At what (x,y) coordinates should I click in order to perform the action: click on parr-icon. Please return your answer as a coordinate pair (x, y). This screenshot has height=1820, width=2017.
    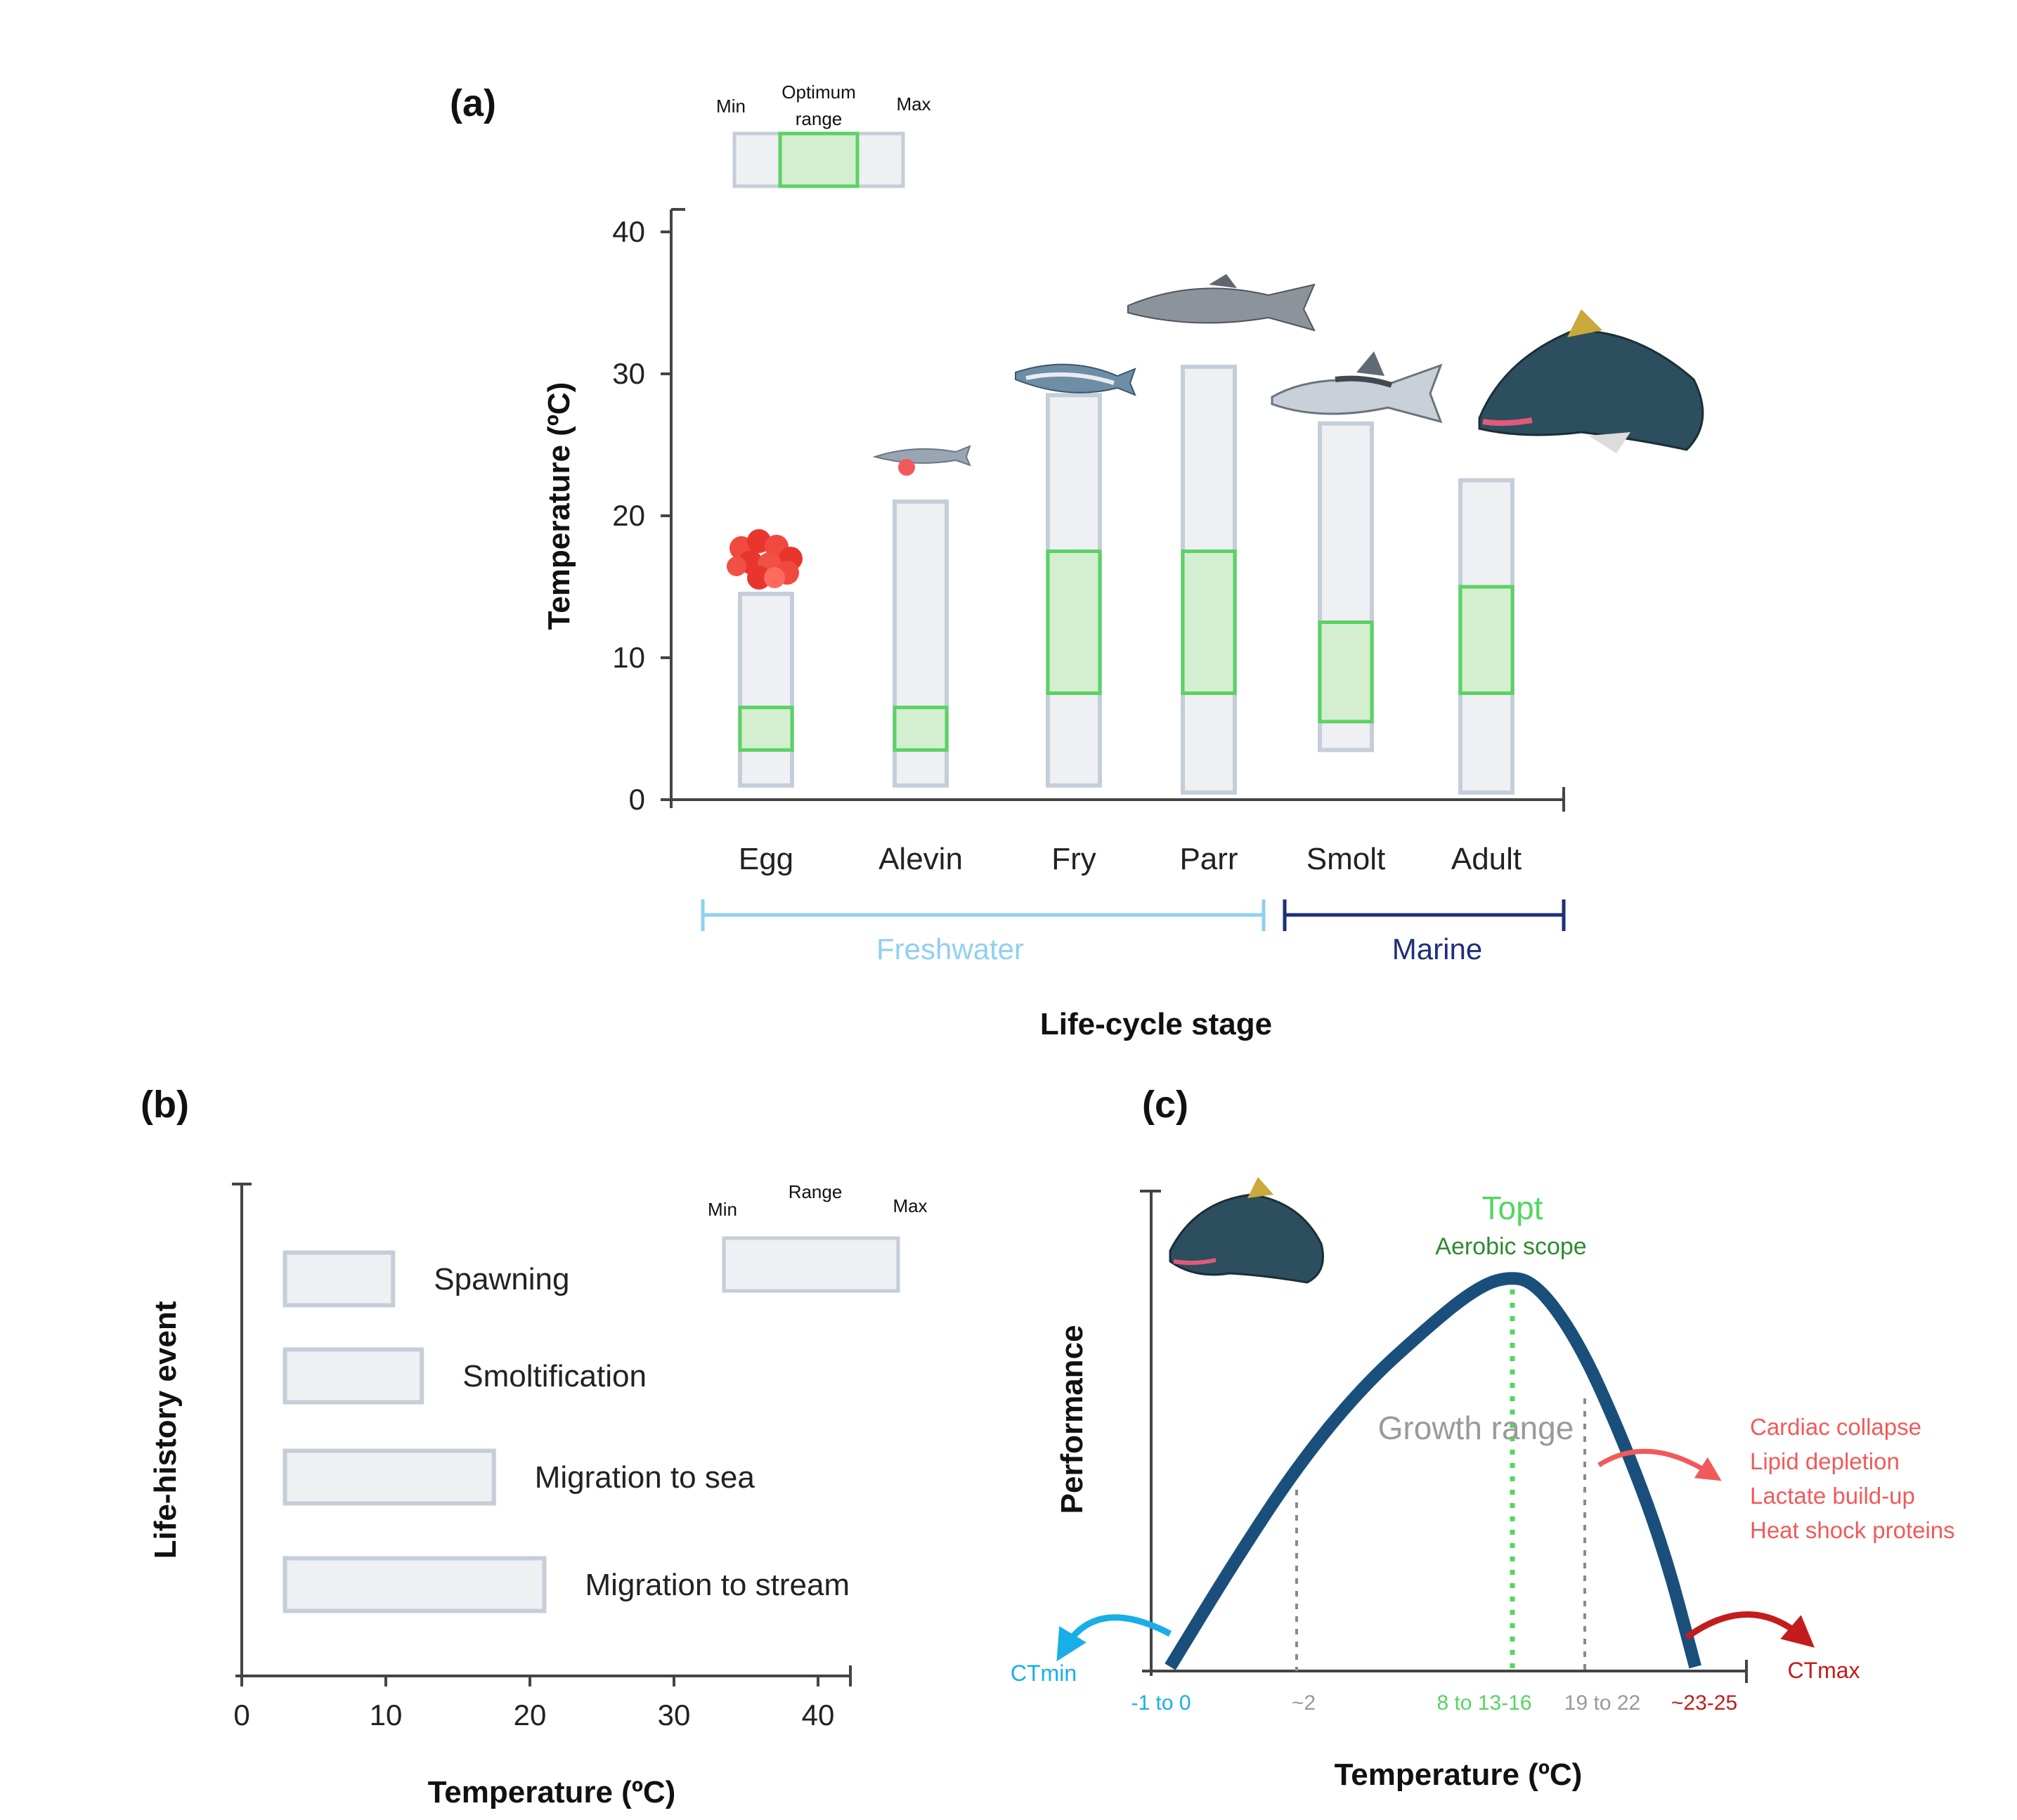
    Looking at the image, I should click on (1221, 303).